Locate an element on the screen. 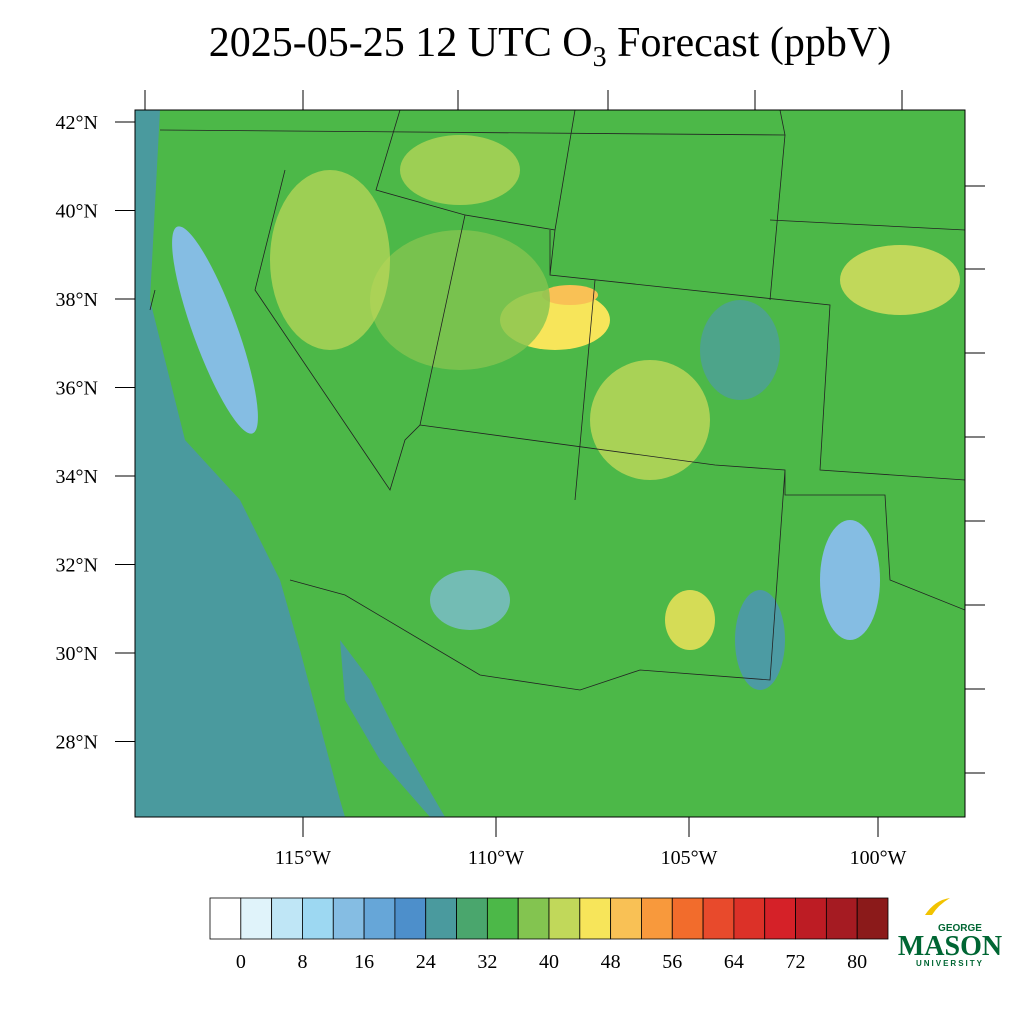  colorbar-label: 16 is located at coordinates (364, 962).